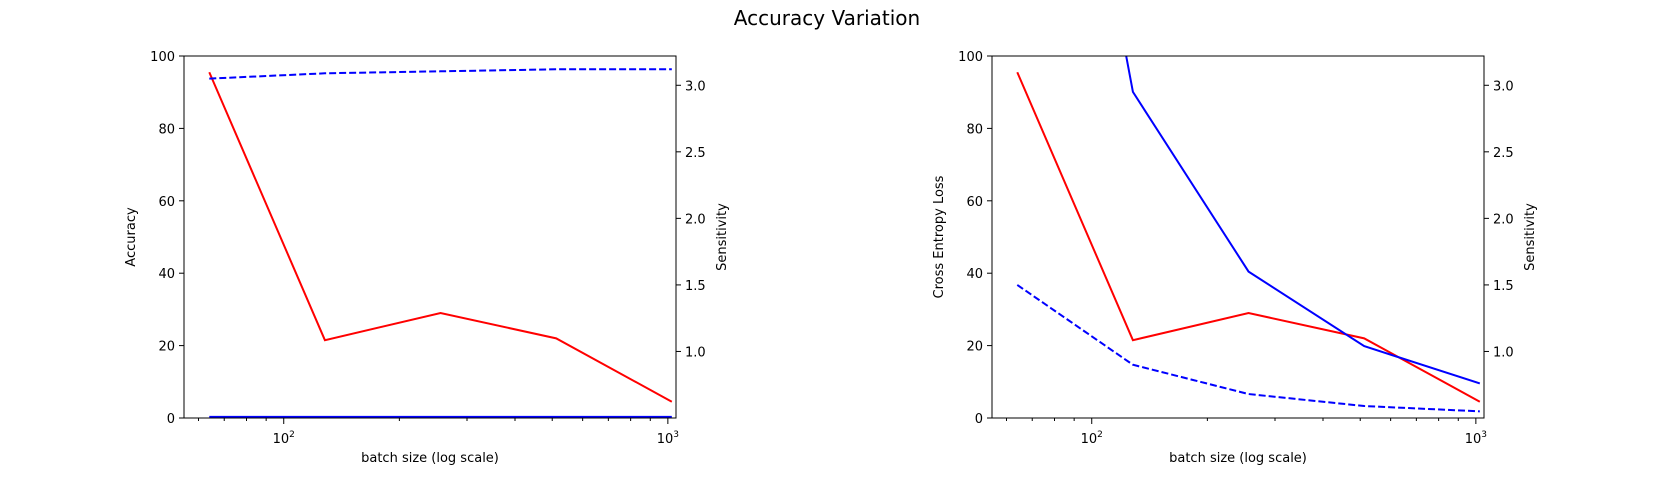  Describe the element at coordinates (939, 236) in the screenshot. I see `y-axis-label: Cross Entropy Loss` at that location.